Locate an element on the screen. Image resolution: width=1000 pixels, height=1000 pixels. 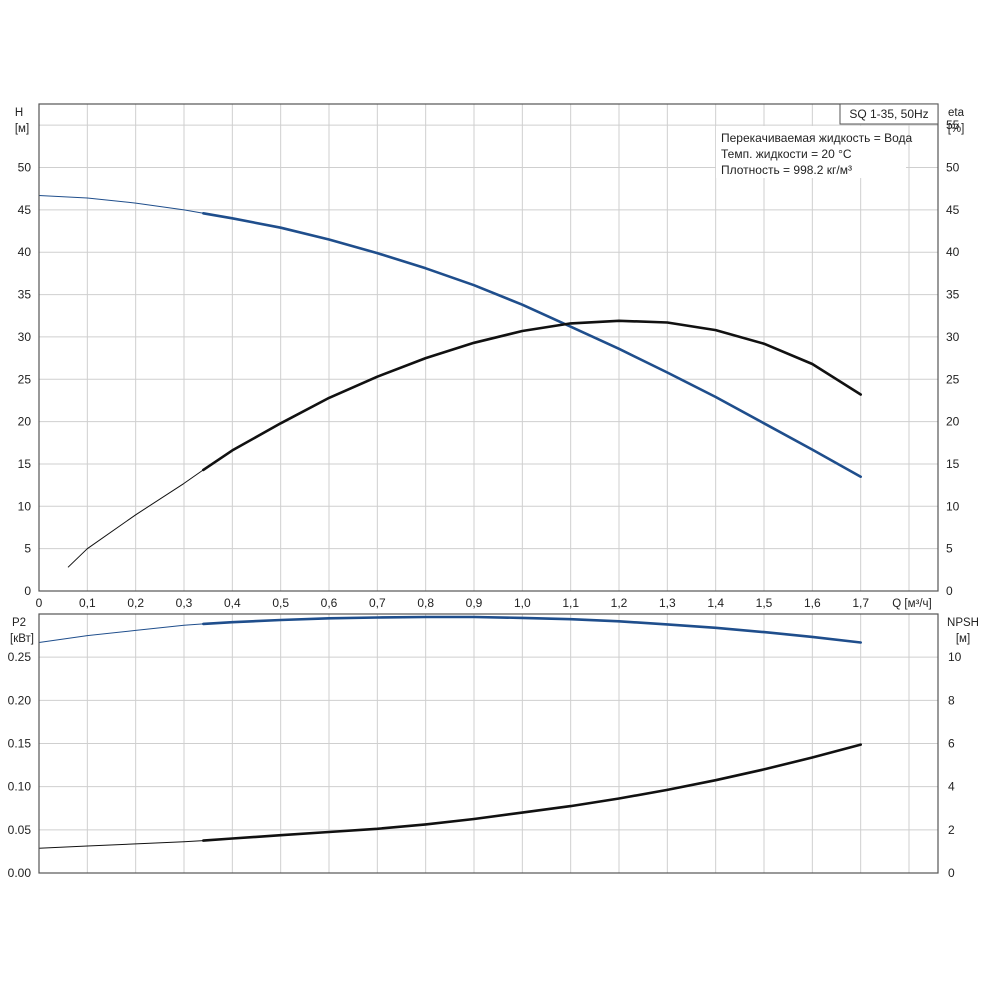
x-tick-label: 1,2 is located at coordinates (619, 603).